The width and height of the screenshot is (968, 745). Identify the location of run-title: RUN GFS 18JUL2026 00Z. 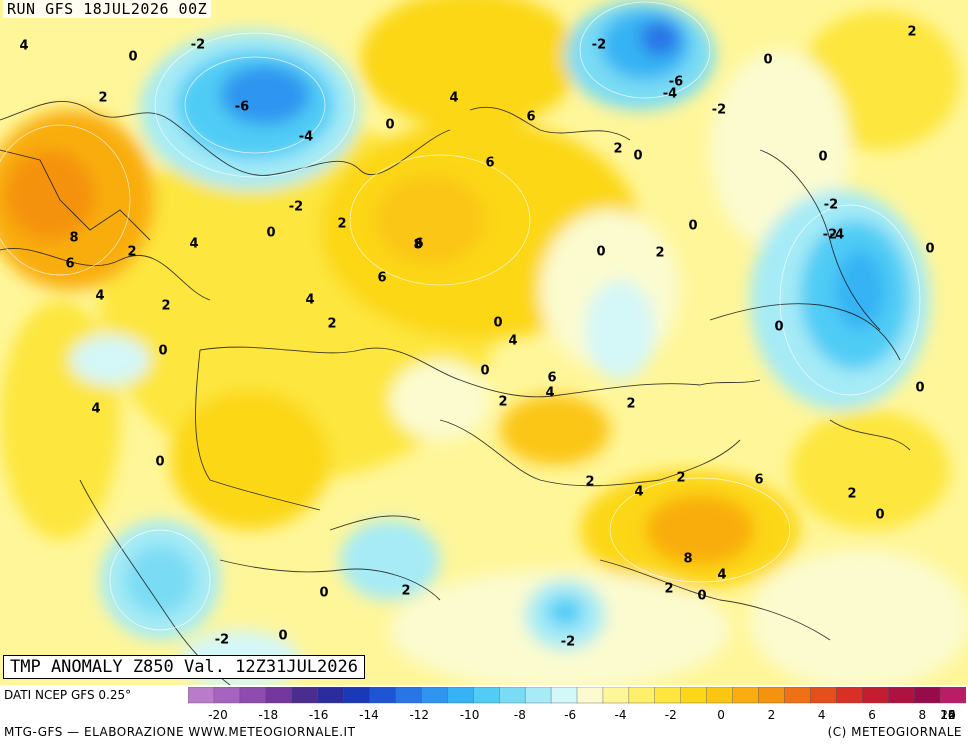
(107, 9).